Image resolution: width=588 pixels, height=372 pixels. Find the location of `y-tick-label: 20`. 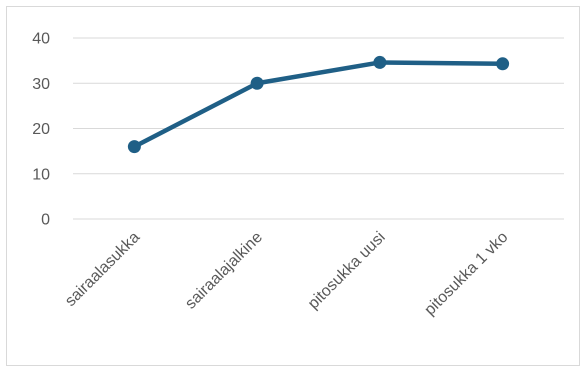

y-tick-label: 20 is located at coordinates (41, 129).